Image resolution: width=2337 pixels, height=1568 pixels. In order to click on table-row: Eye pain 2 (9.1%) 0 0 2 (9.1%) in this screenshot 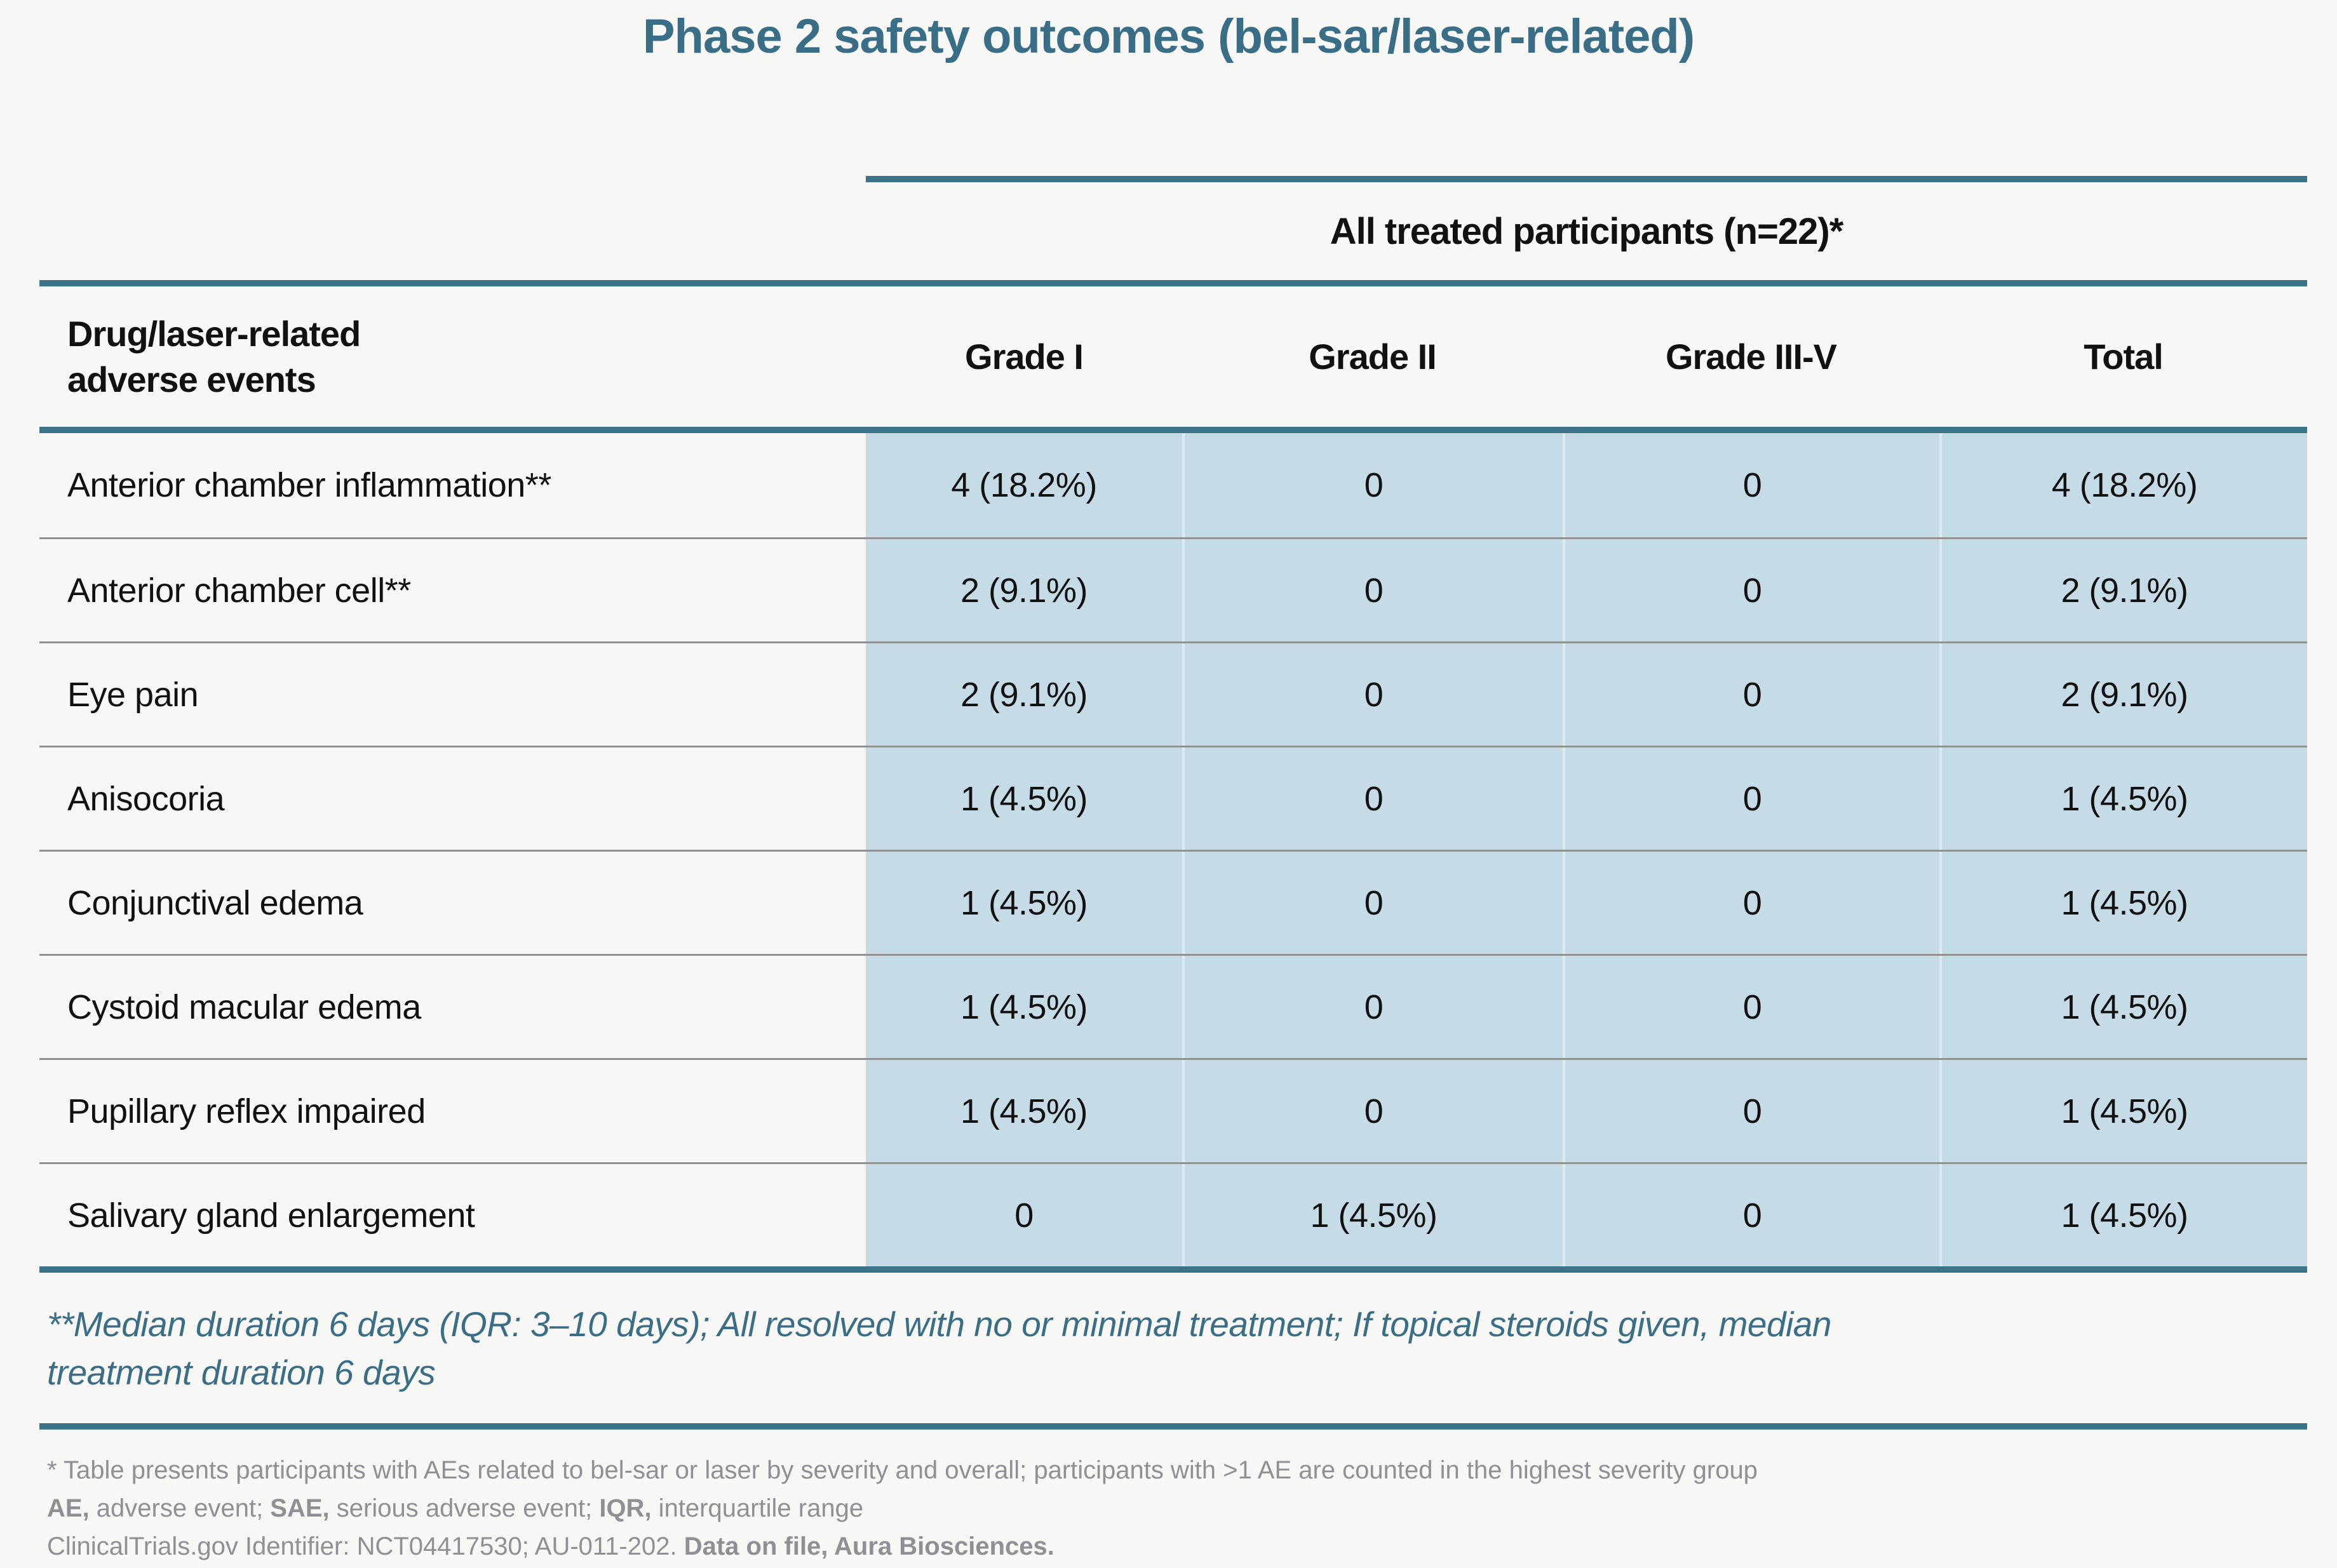, I will do `click(1173, 693)`.